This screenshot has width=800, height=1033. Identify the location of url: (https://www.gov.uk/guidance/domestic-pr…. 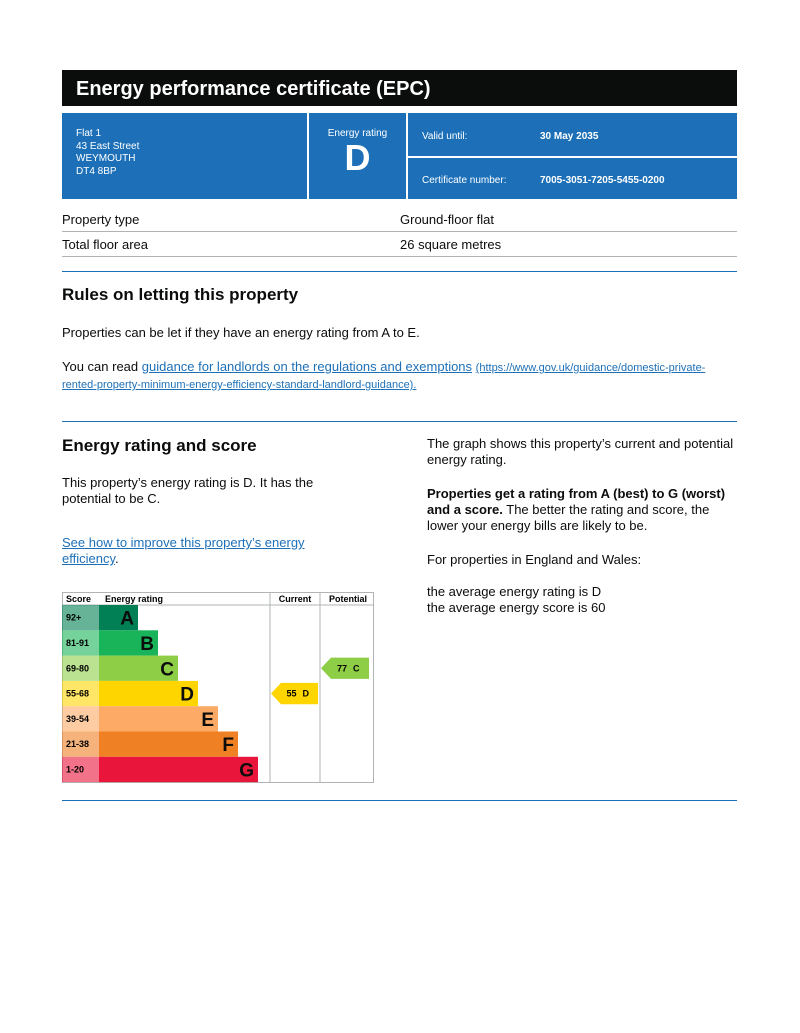
(384, 376).